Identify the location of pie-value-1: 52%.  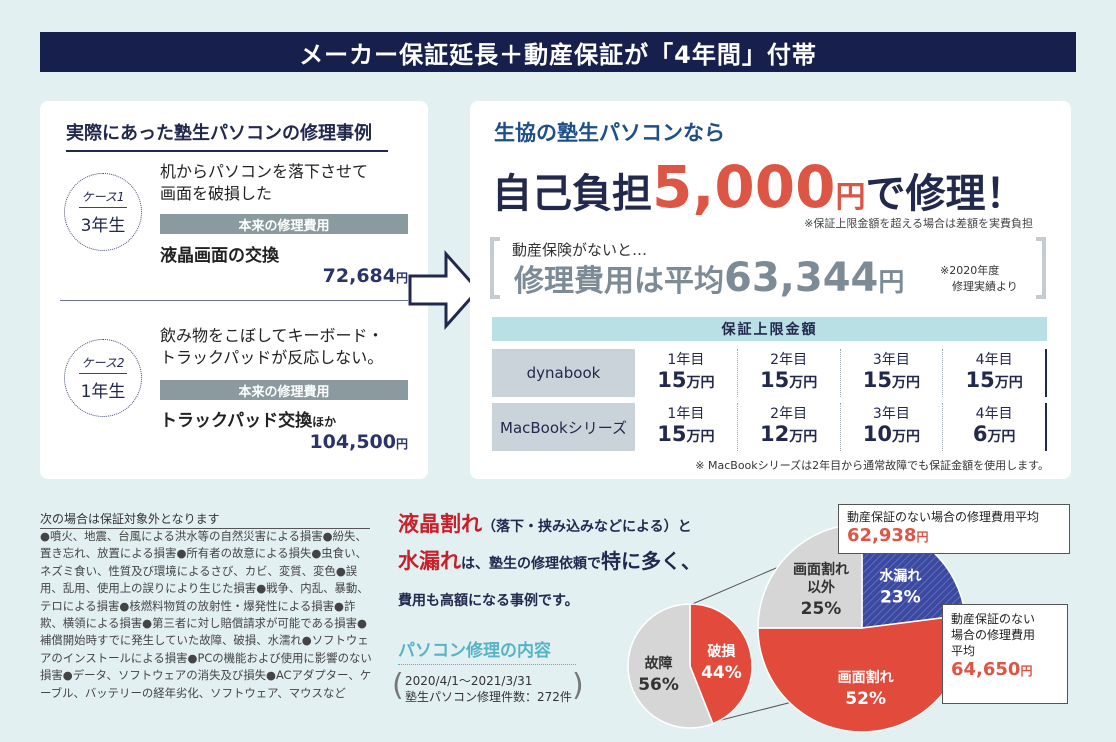
(865, 699).